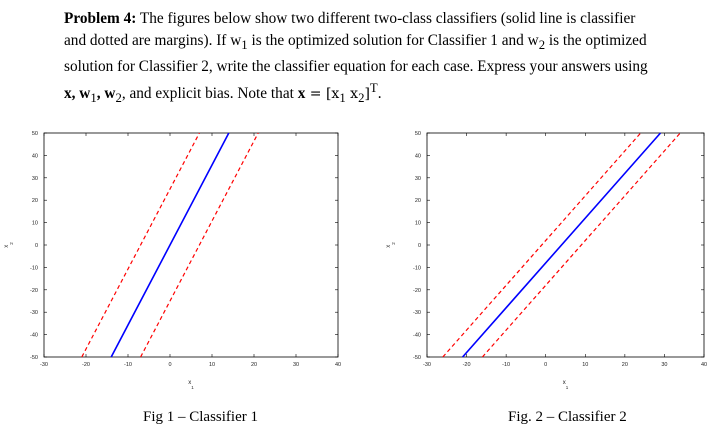  I want to click on x-w1-w2-a: x, w, so click(77, 93).